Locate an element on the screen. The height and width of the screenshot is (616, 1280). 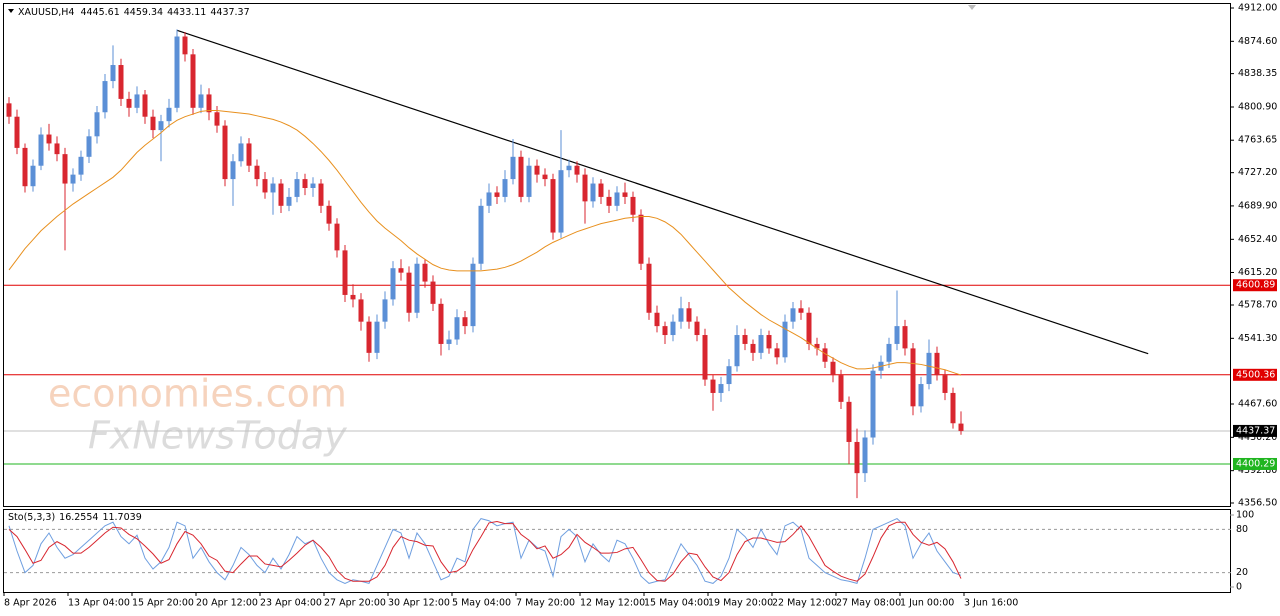
y-tick-label: 4727.20 is located at coordinates (1257, 172).